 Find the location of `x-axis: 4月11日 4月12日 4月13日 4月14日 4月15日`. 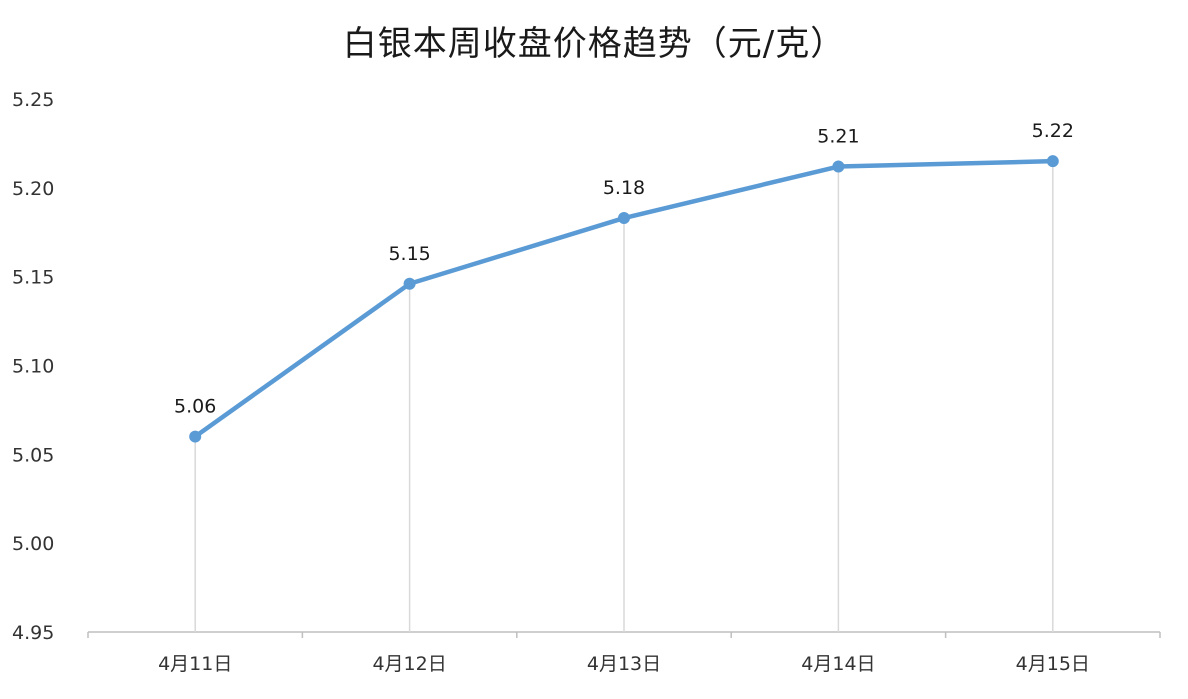

x-axis: 4月11日 4月12日 4月13日 4月14日 4月15日 is located at coordinates (624, 653).